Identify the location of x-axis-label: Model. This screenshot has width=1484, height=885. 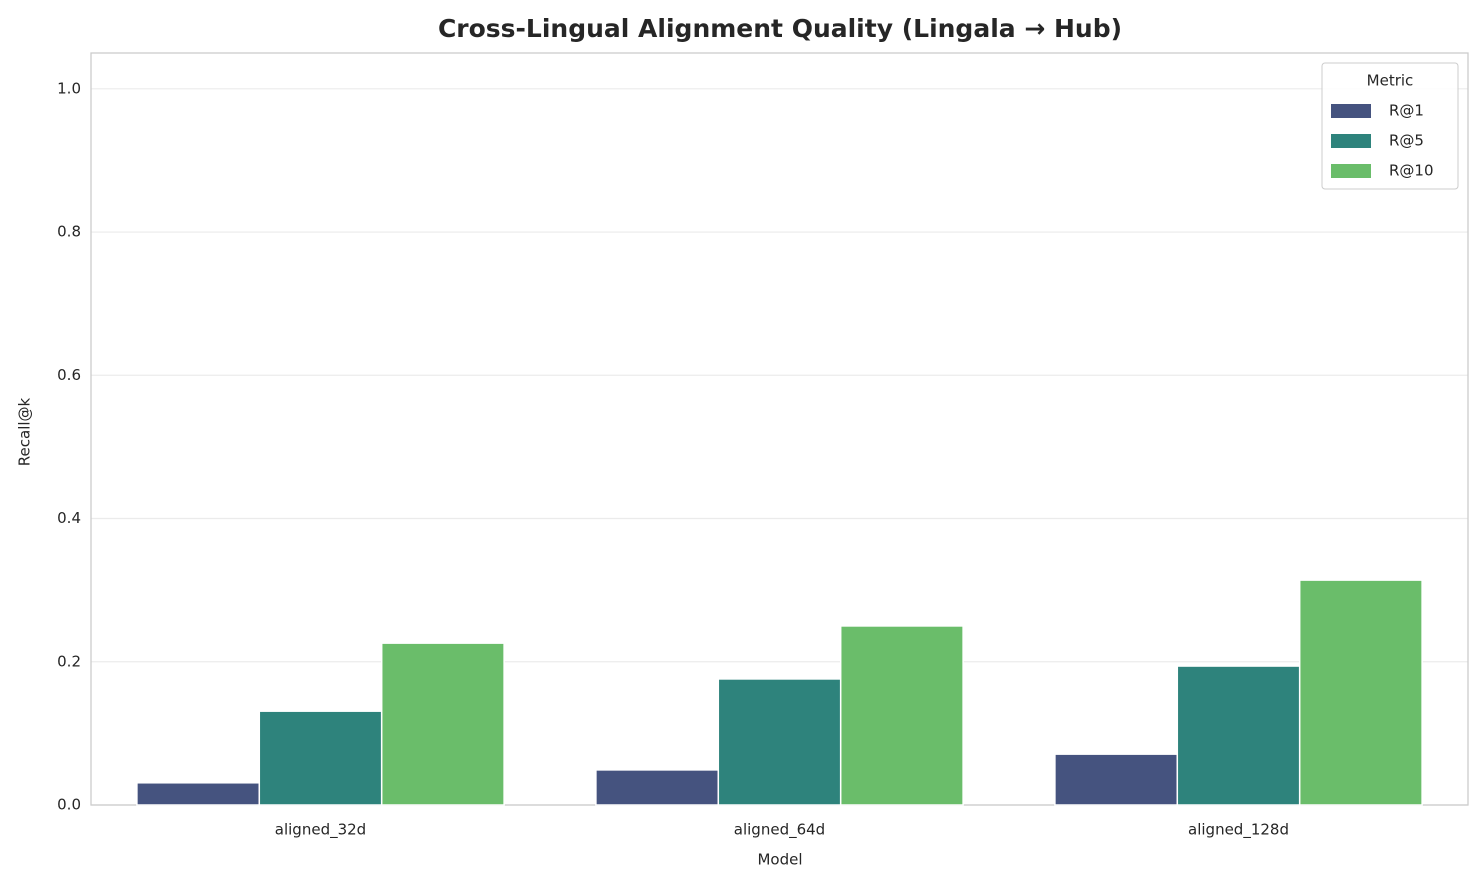
(779, 860).